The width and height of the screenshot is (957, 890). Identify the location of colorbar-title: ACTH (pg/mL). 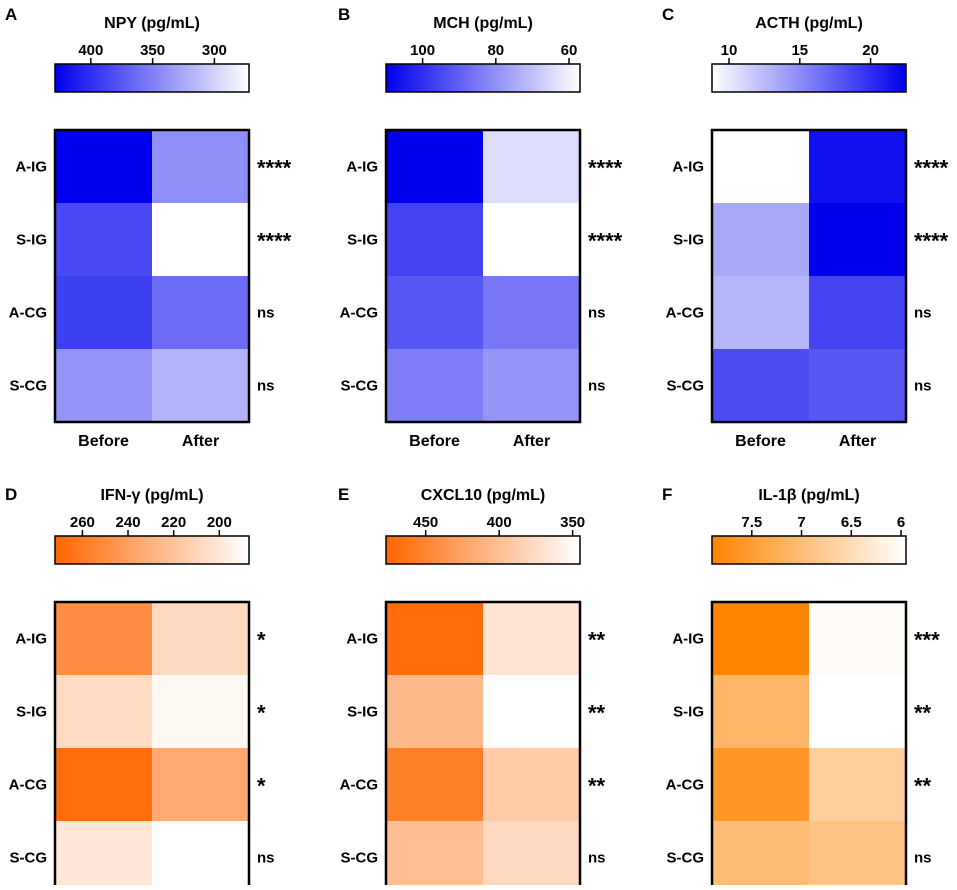
(809, 23).